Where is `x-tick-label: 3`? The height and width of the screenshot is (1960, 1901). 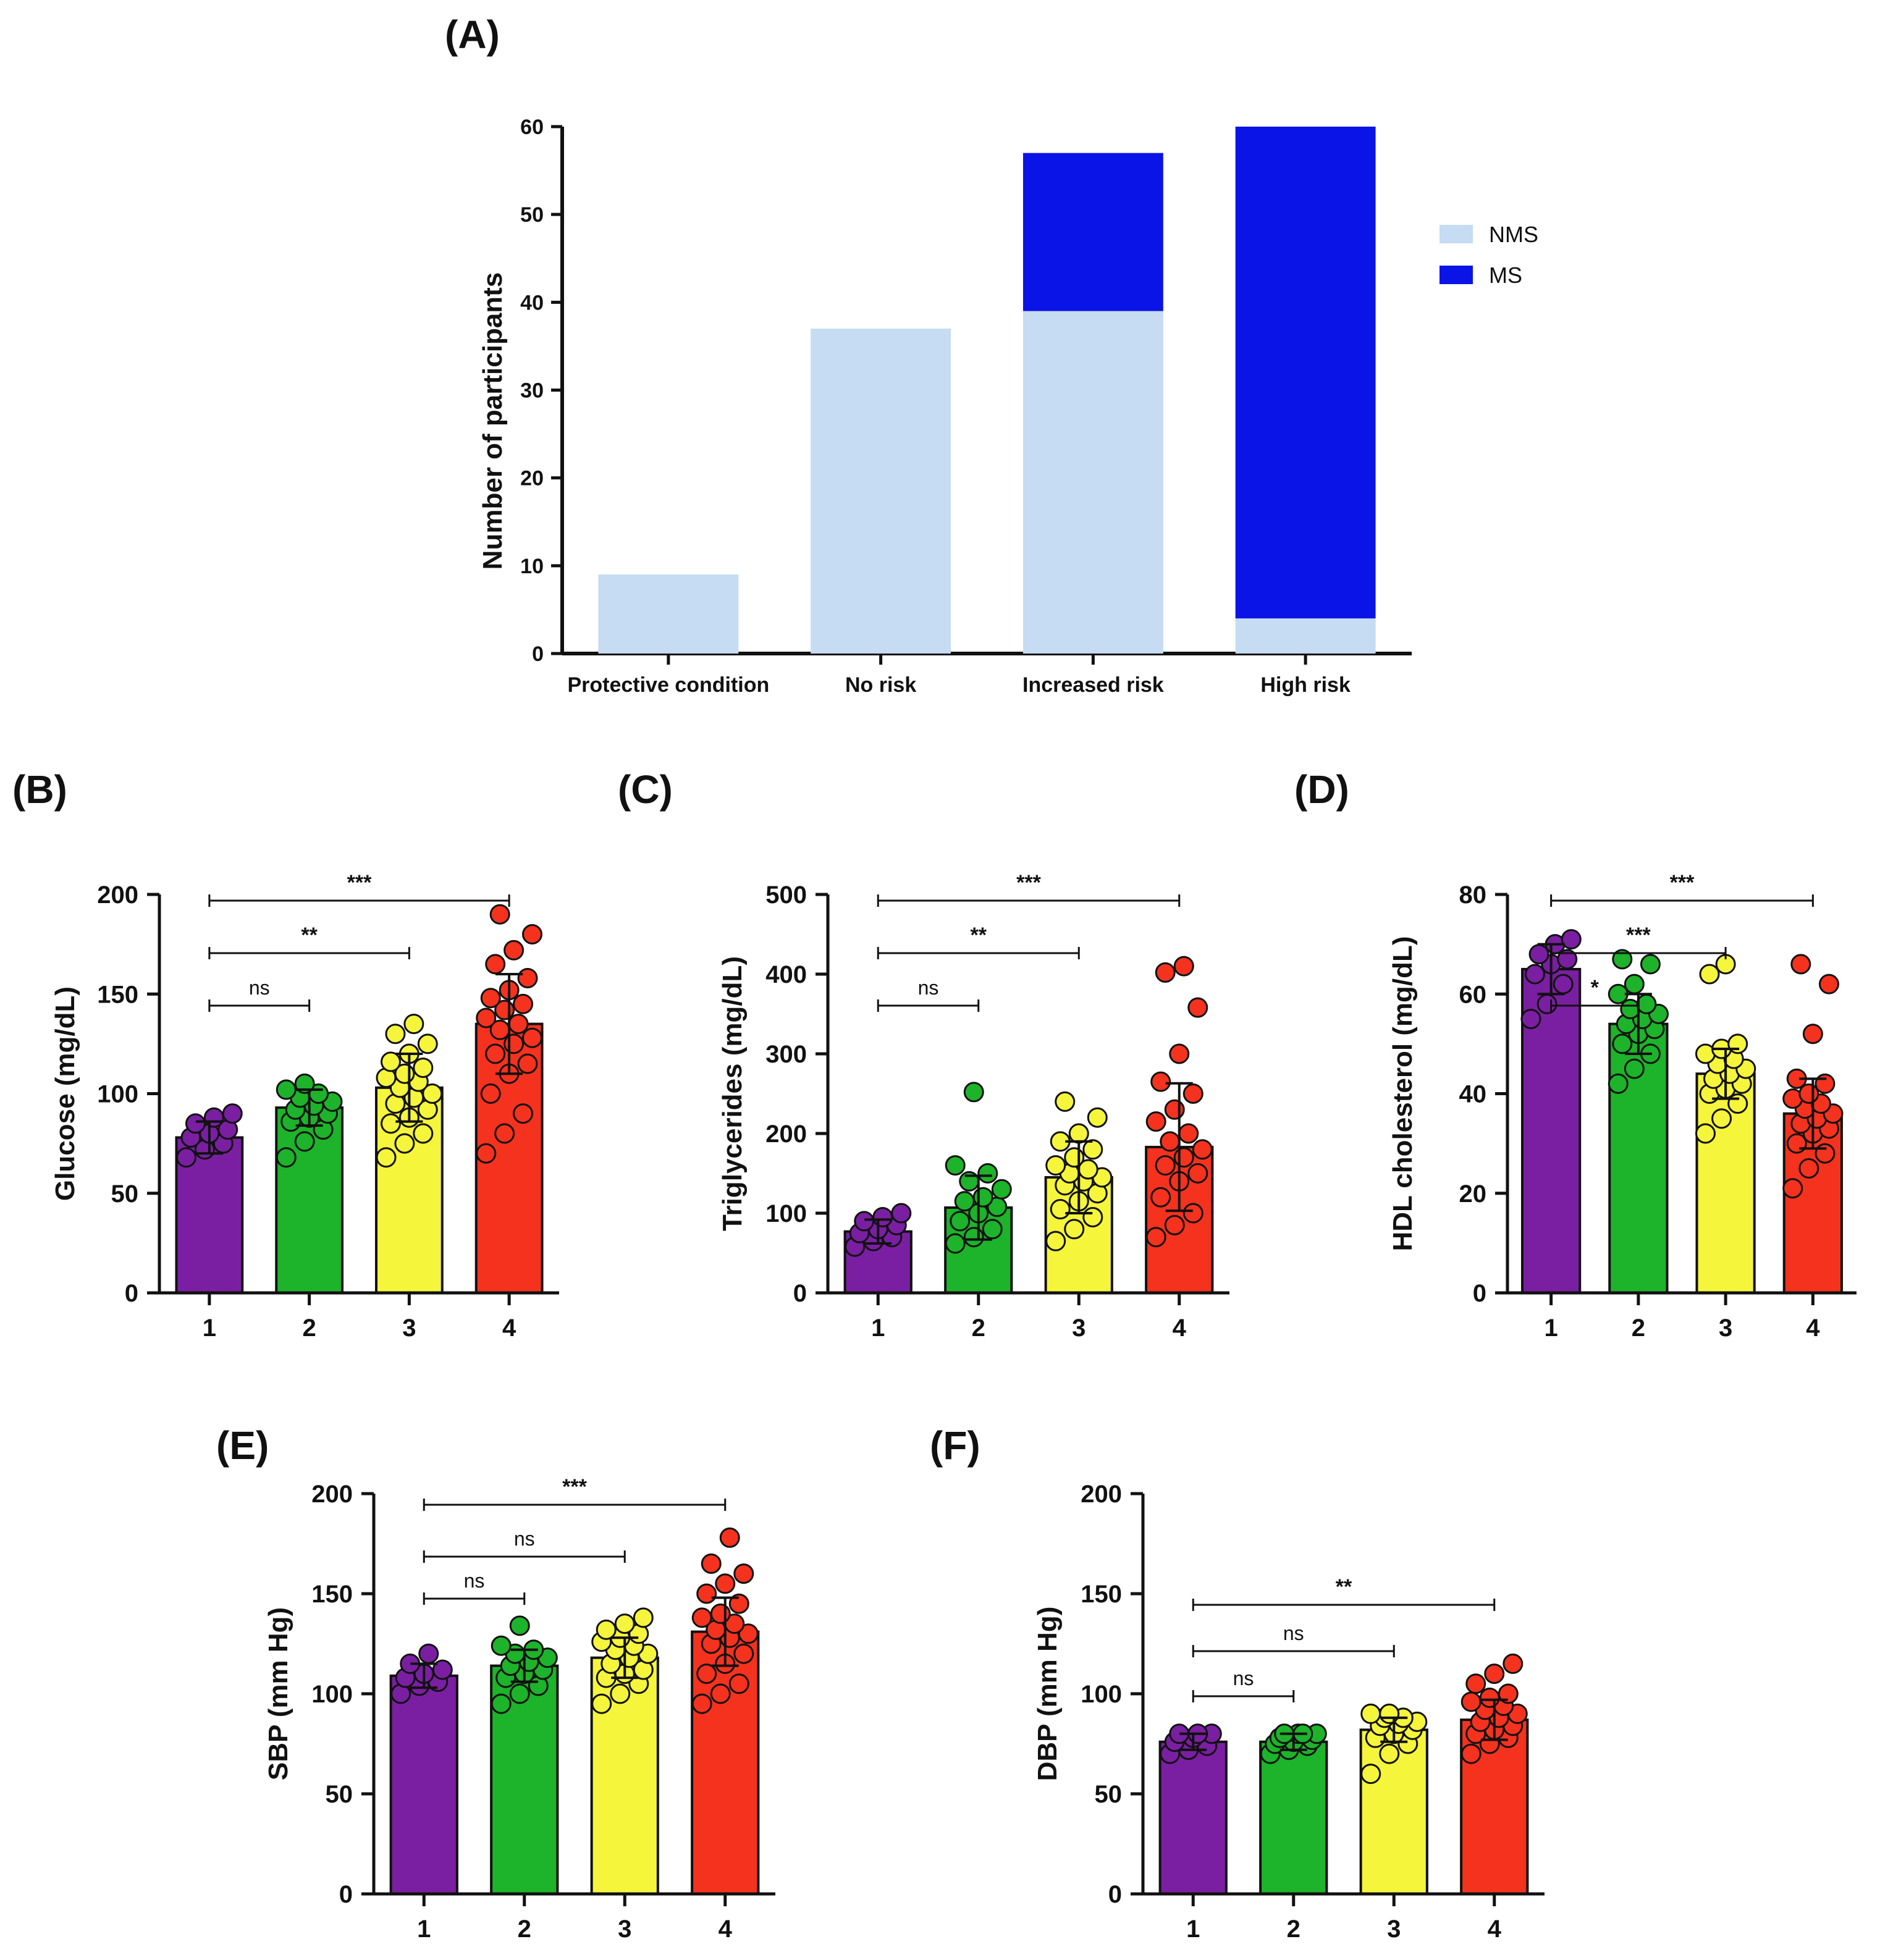 x-tick-label: 3 is located at coordinates (624, 1929).